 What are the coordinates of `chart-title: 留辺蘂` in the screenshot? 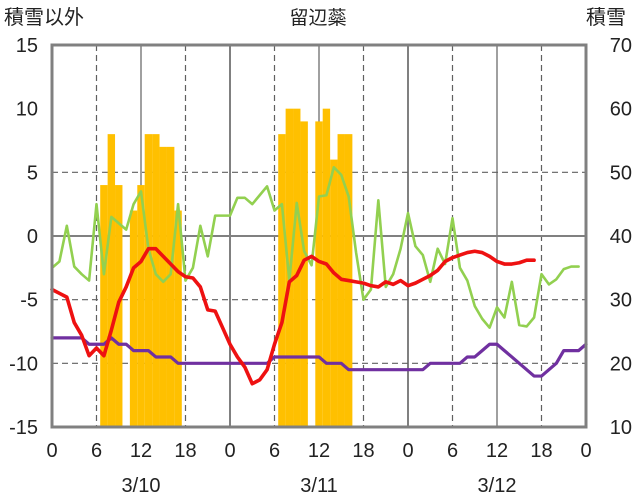 It's located at (317, 18).